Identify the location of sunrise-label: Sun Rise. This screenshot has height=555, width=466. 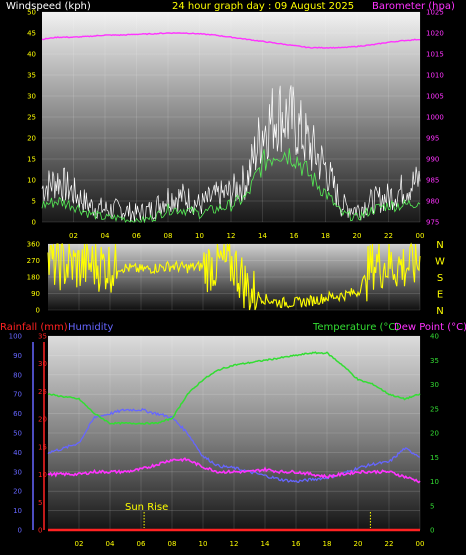
(146, 507).